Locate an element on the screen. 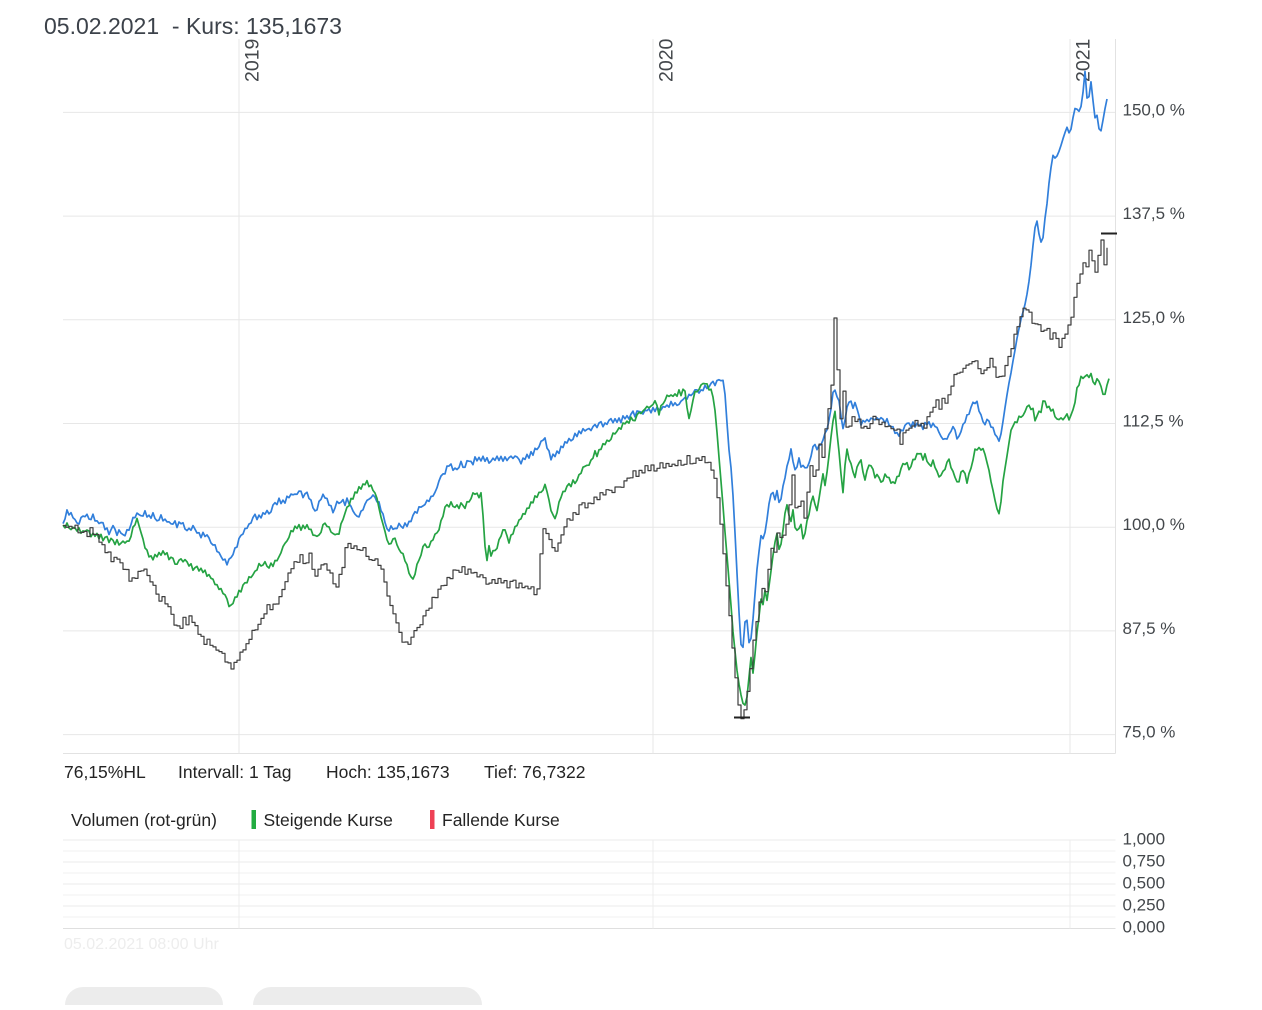 The image size is (1262, 1010). svg-text: 0,500 is located at coordinates (1144, 883).